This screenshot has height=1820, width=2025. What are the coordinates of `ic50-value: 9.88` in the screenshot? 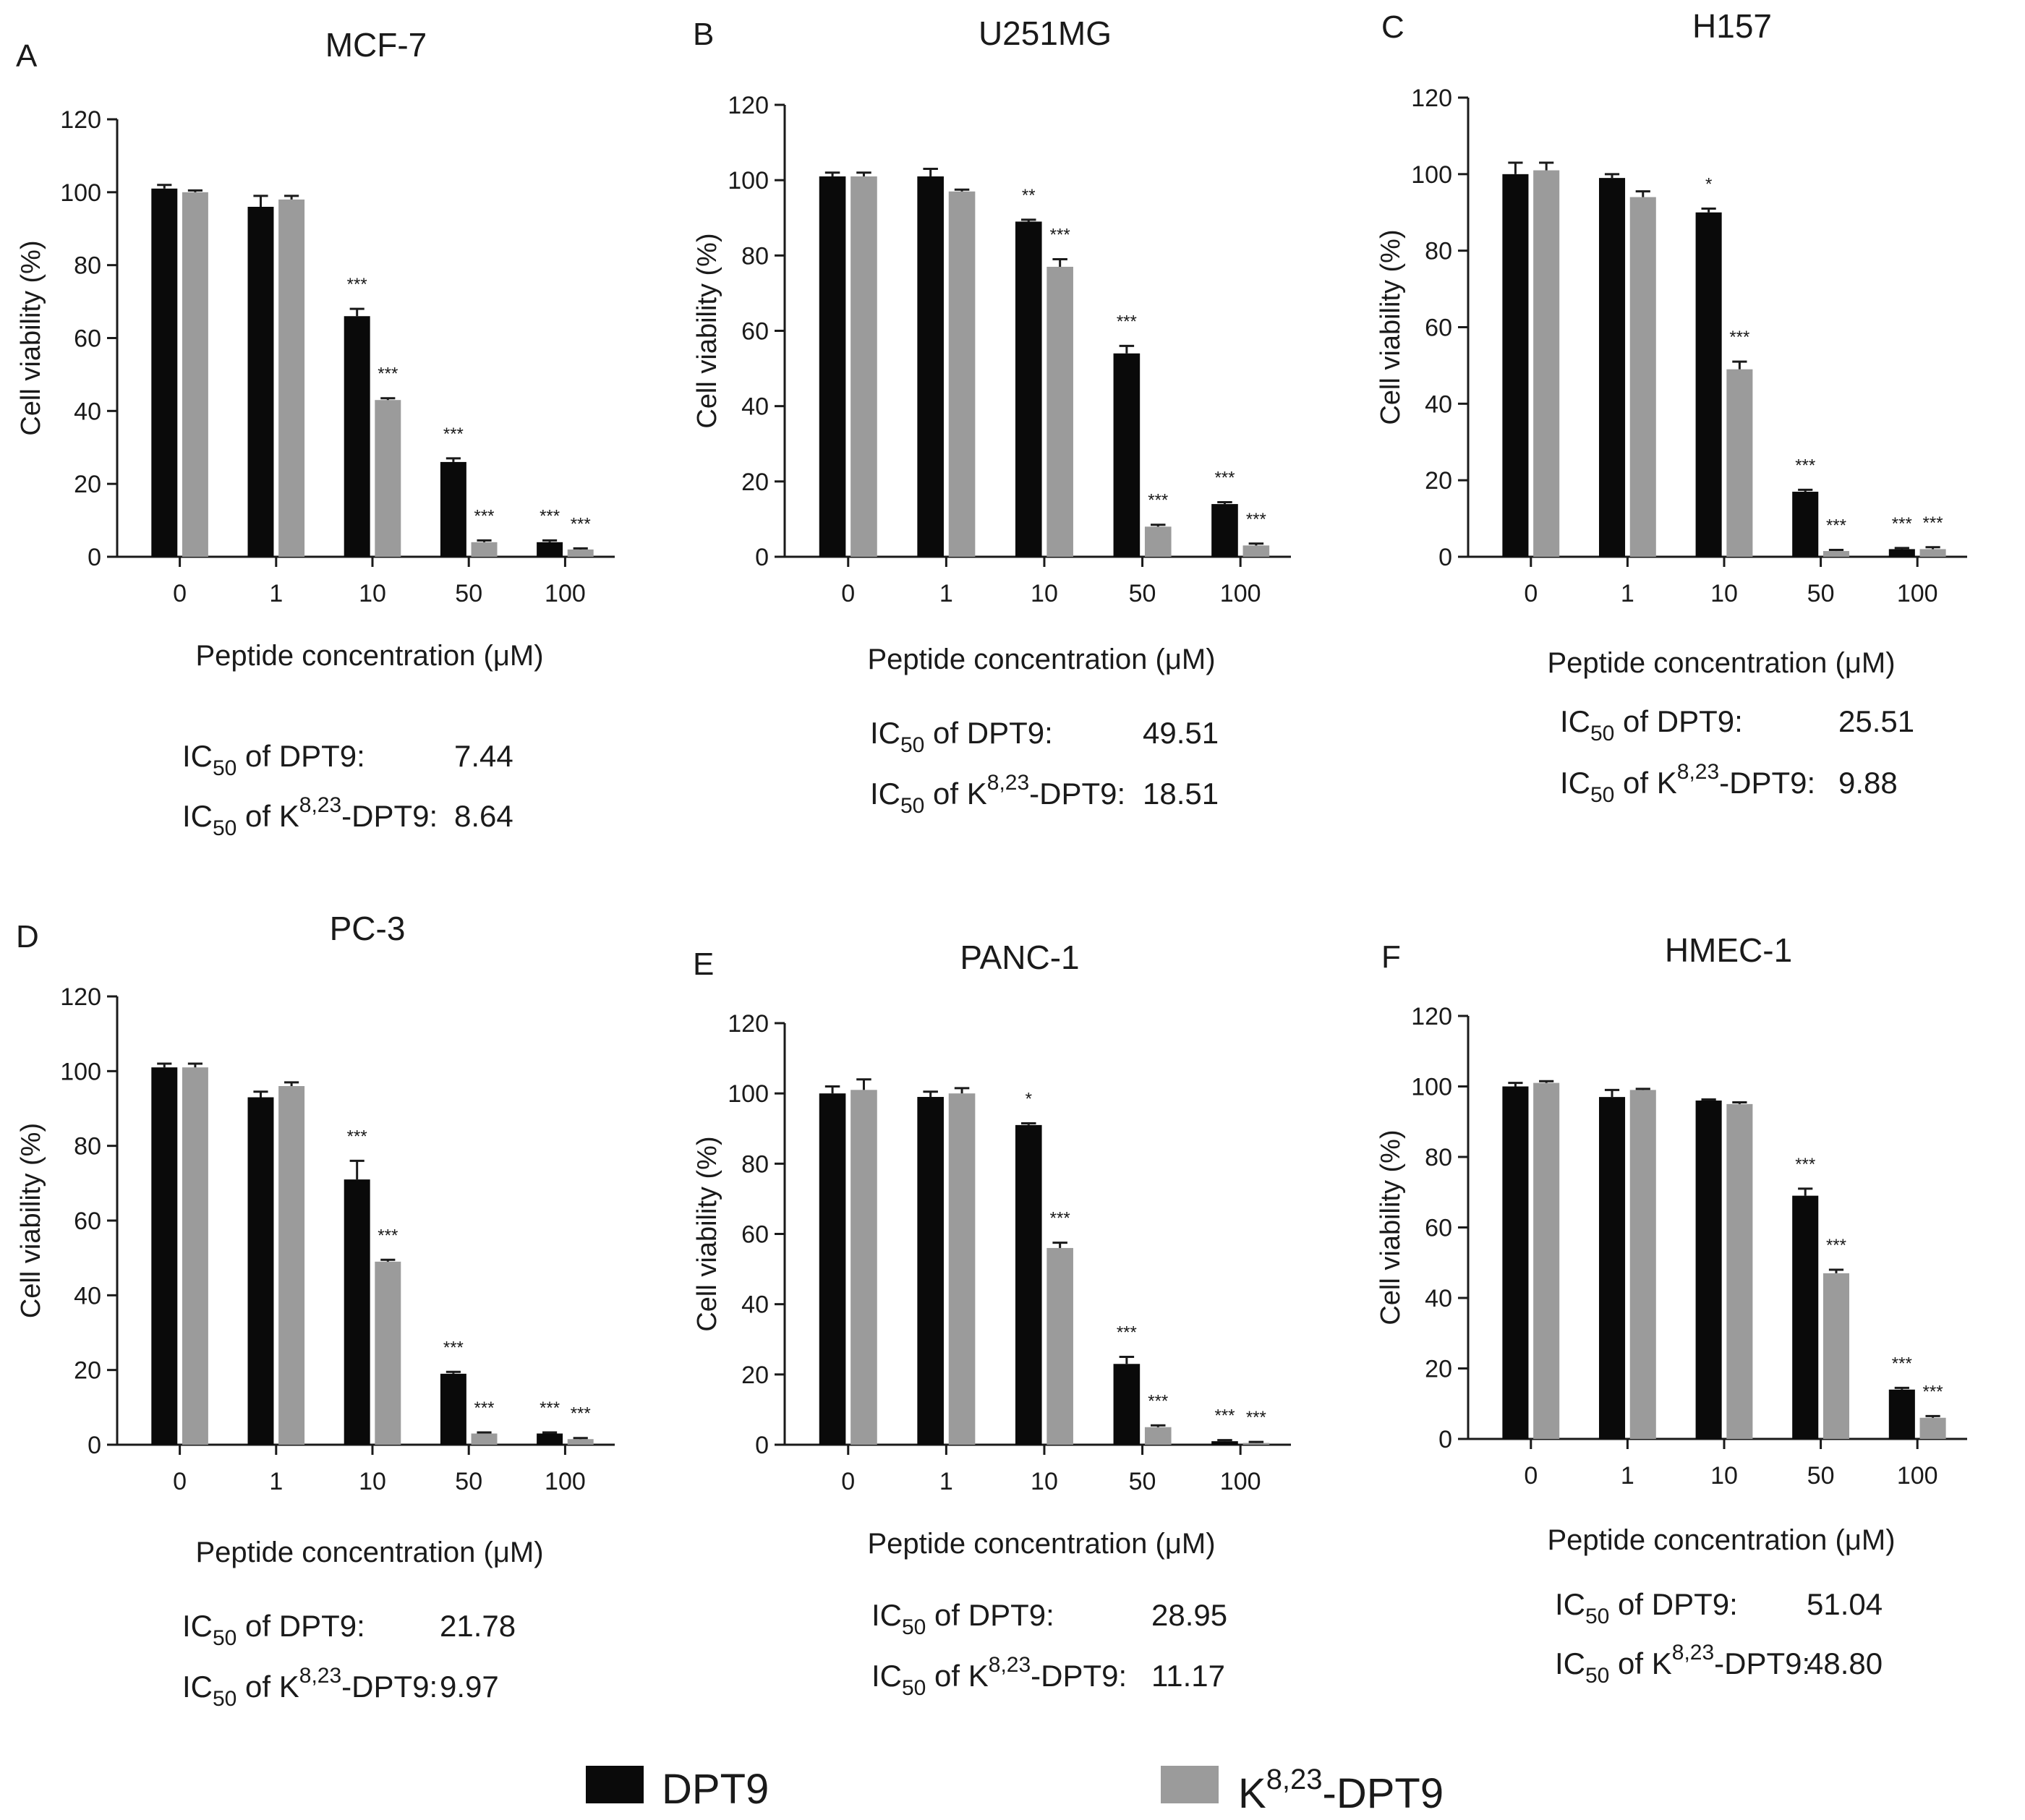 It's located at (1868, 783).